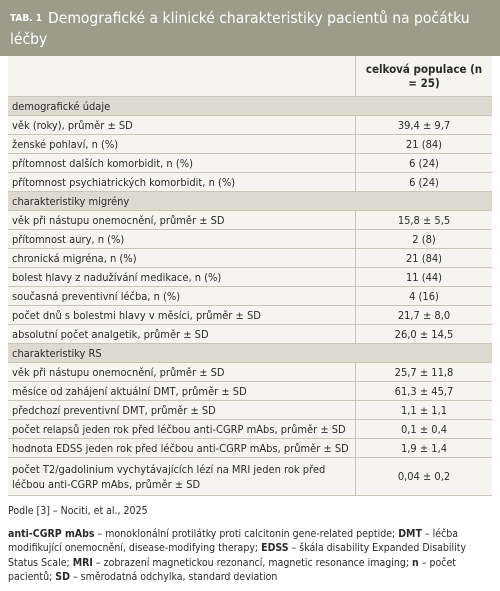 The width and height of the screenshot is (500, 591). I want to click on row-value: 2 (8), so click(423, 239).